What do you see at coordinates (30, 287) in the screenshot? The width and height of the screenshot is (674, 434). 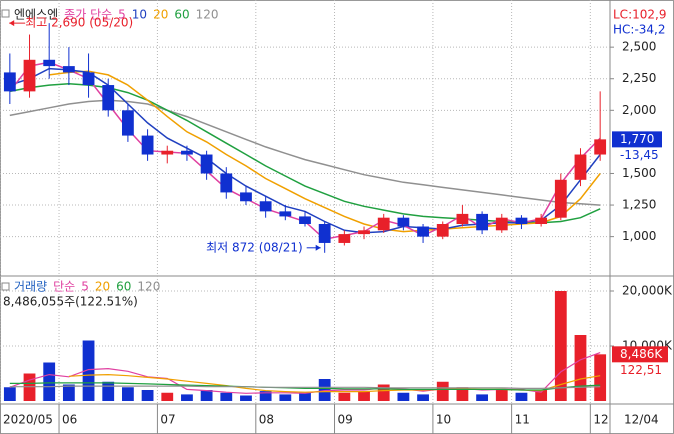 I see `legend-title: 거래량` at bounding box center [30, 287].